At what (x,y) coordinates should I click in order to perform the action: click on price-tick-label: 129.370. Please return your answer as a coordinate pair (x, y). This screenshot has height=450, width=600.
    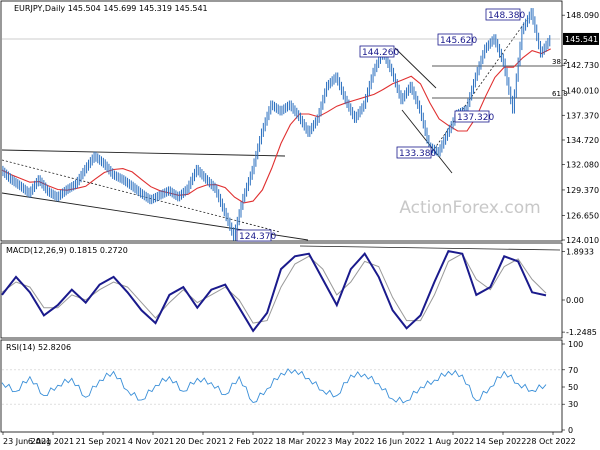
    Looking at the image, I should click on (582, 190).